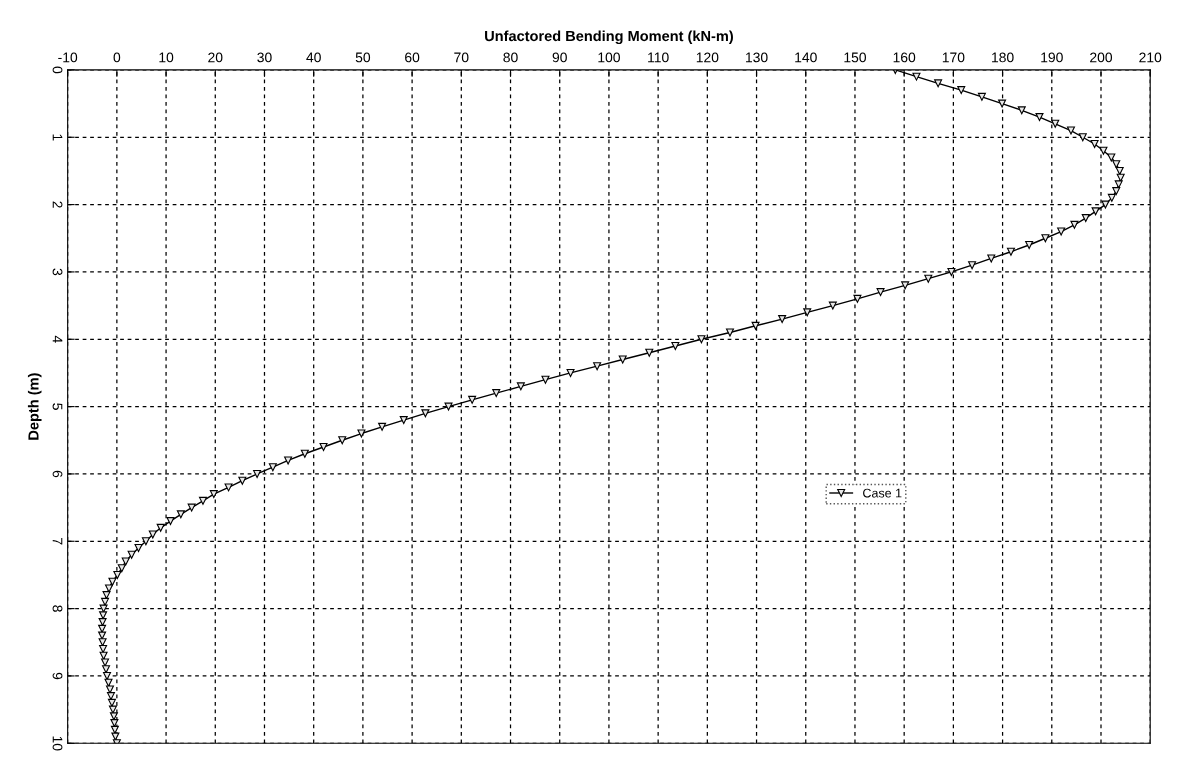 This screenshot has height=760, width=1187. Describe the element at coordinates (510, 57) in the screenshot. I see `x-tick-label: 80` at that location.